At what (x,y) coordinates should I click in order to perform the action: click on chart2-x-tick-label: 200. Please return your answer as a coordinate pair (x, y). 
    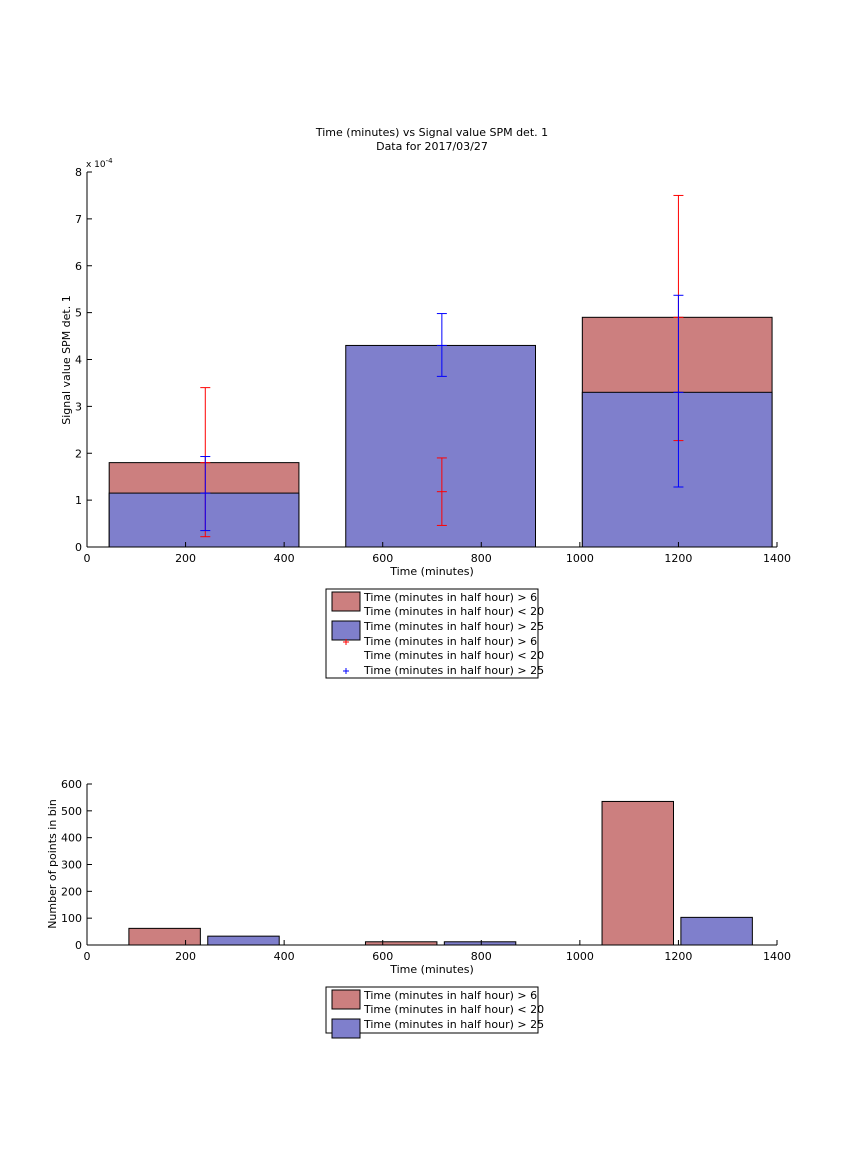
    Looking at the image, I should click on (185, 956).